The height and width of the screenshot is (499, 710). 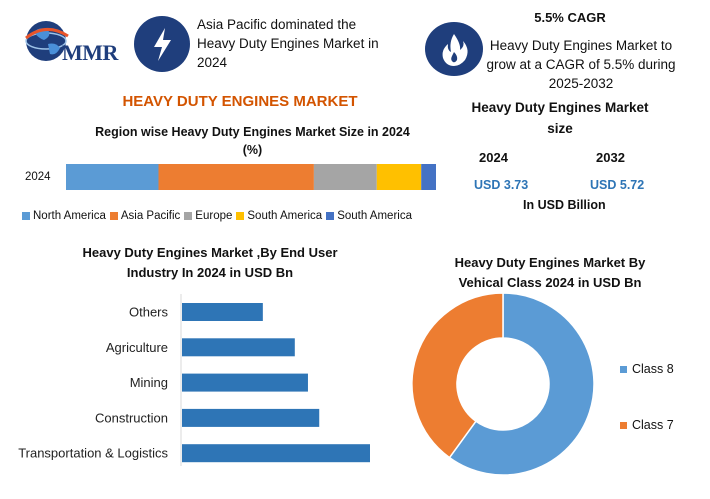 What do you see at coordinates (564, 205) in the screenshot?
I see `market-size-unit: In USD Billion` at bounding box center [564, 205].